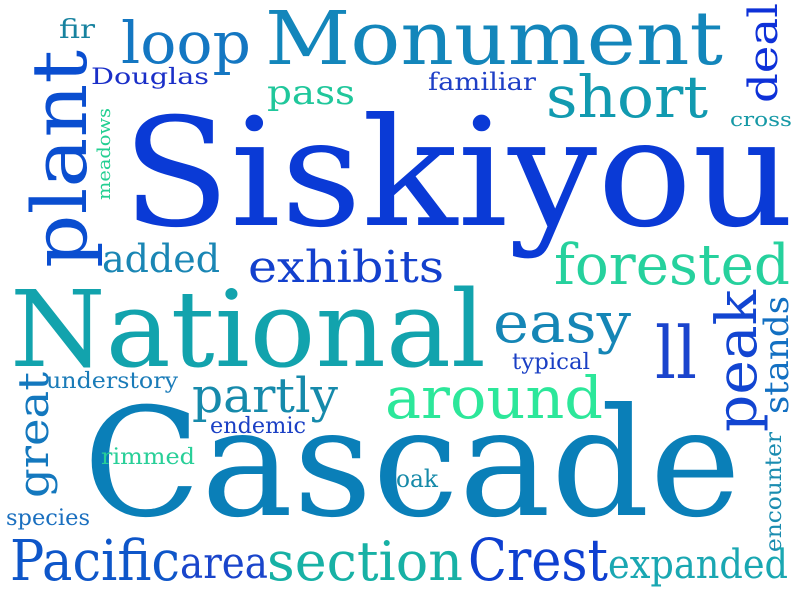 This screenshot has width=800, height=600. What do you see at coordinates (311, 93) in the screenshot?
I see `word-pass: pass` at bounding box center [311, 93].